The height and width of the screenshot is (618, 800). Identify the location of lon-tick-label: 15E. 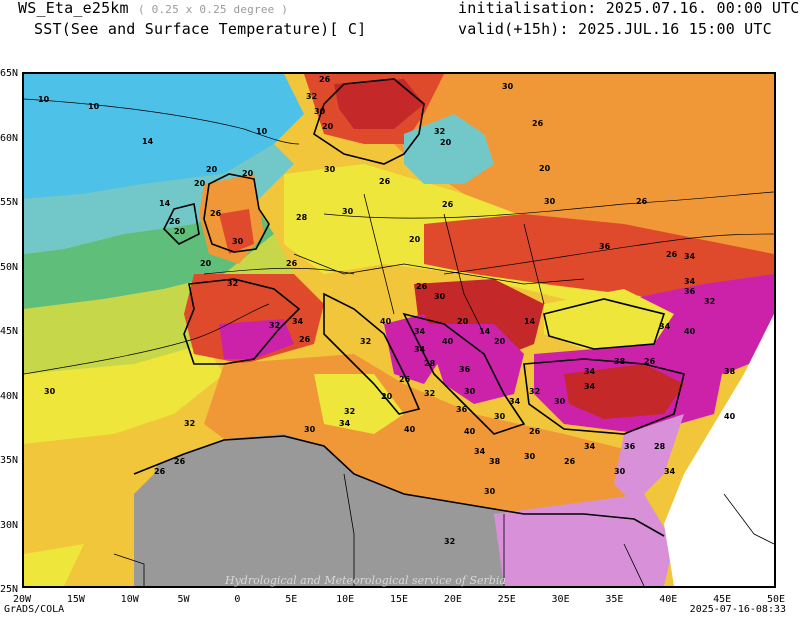
(399, 599).